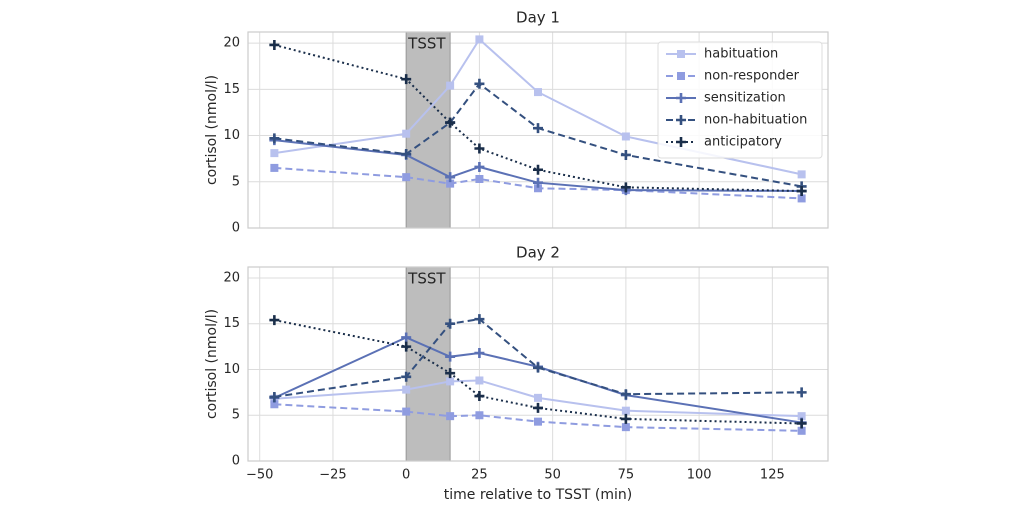 This screenshot has height=512, width=1024. Describe the element at coordinates (479, 475) in the screenshot. I see `x-tick-label: 25` at that location.